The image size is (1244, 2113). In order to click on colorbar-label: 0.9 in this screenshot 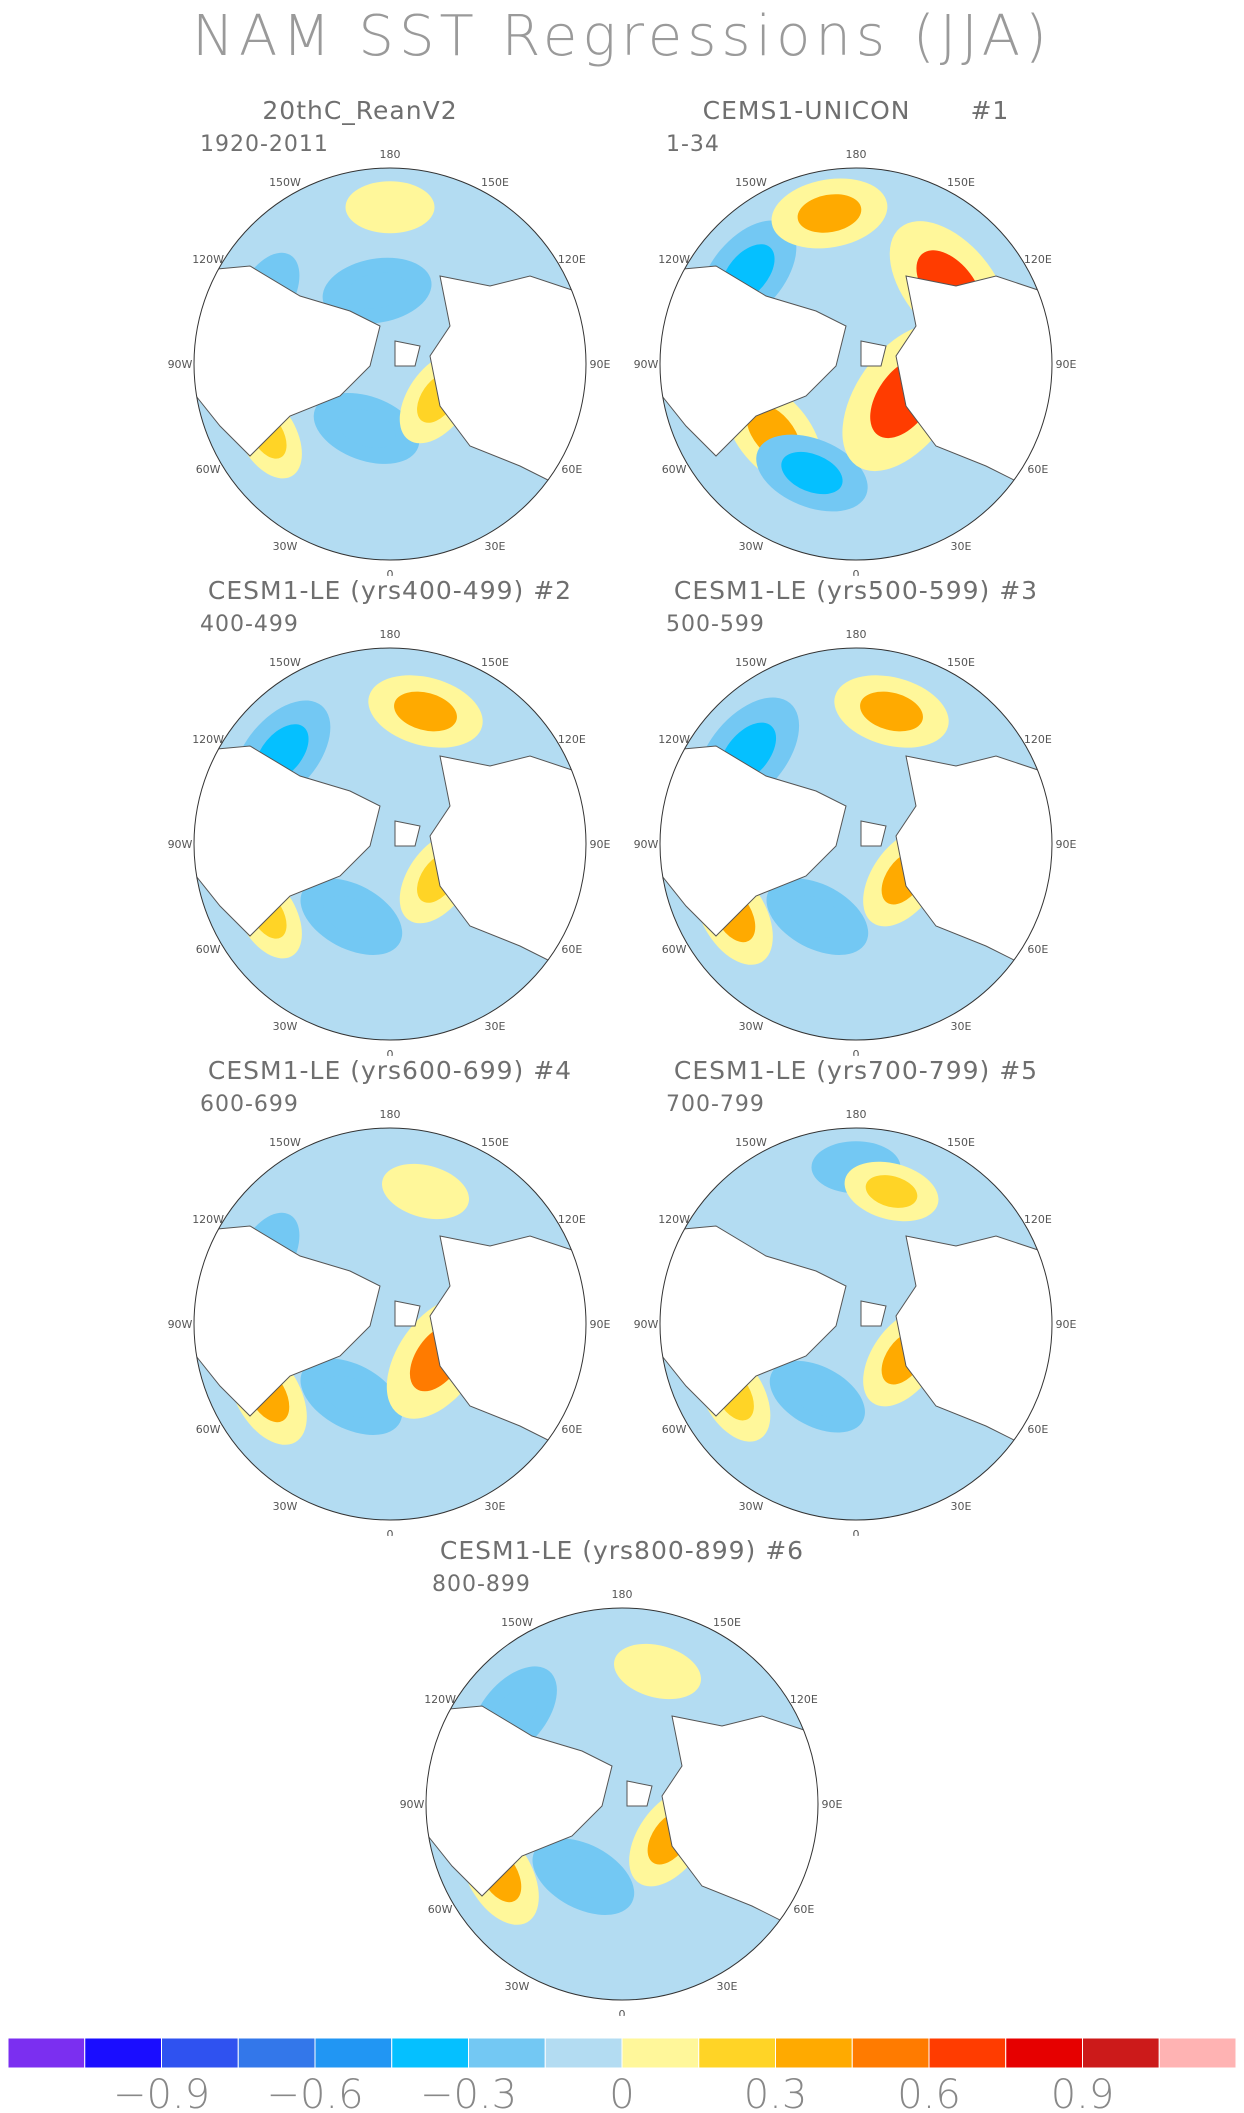, I will do `click(1083, 2092)`.